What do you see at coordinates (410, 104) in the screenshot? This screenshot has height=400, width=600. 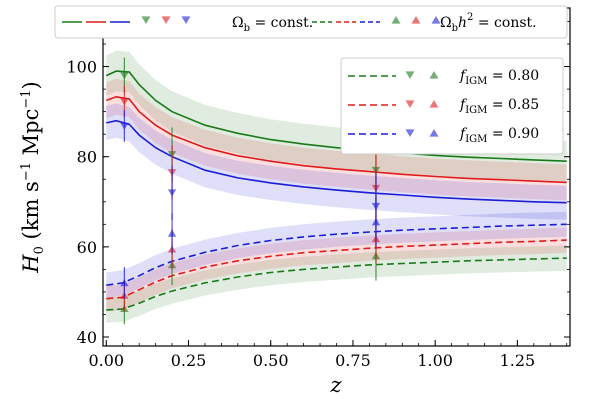 I see `legend-figm-marker-down-red` at bounding box center [410, 104].